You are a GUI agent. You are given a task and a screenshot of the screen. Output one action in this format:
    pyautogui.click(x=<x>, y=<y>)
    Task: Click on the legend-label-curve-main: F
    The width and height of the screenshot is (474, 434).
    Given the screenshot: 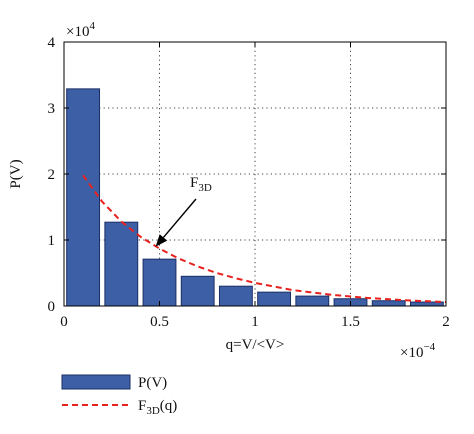 What is the action you would take?
    pyautogui.click(x=142, y=406)
    